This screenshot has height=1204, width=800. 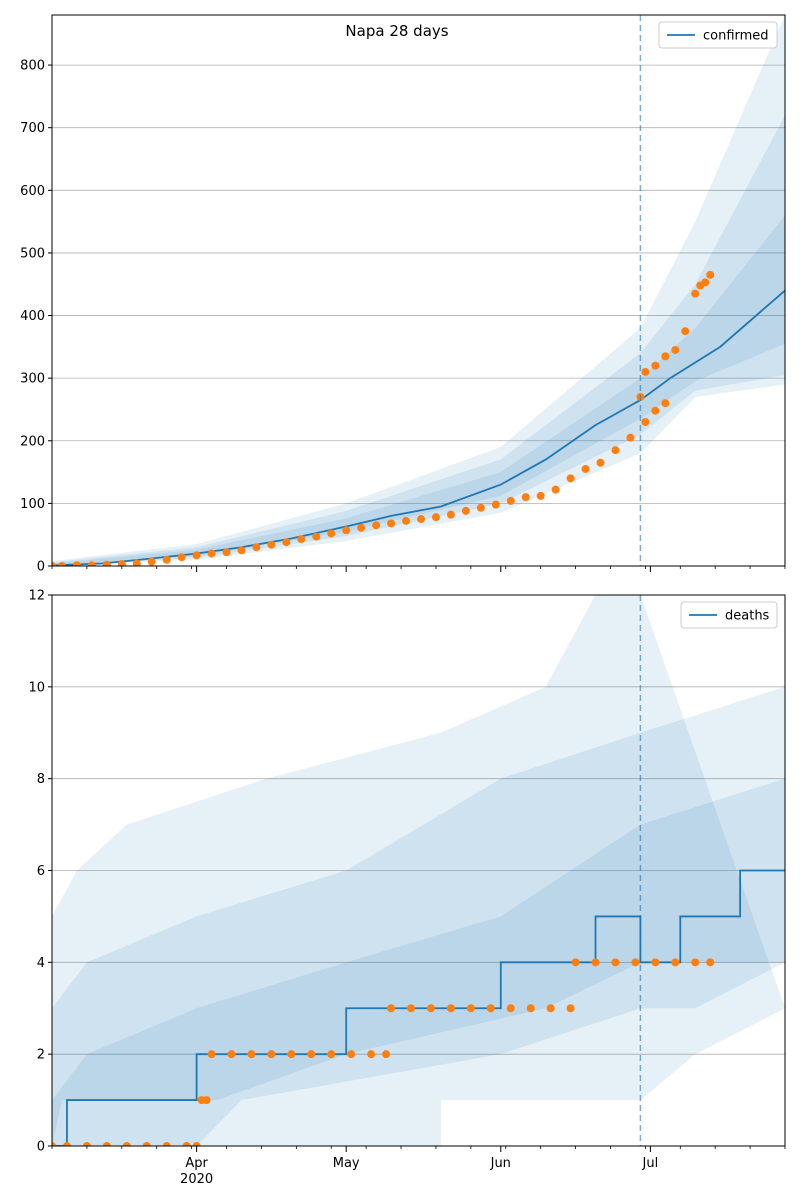 What do you see at coordinates (32, 191) in the screenshot?
I see `y-tick-label: 600` at bounding box center [32, 191].